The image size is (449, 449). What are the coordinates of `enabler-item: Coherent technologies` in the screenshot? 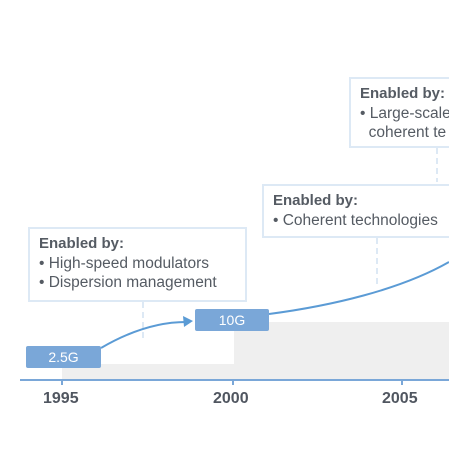 It's located at (361, 220).